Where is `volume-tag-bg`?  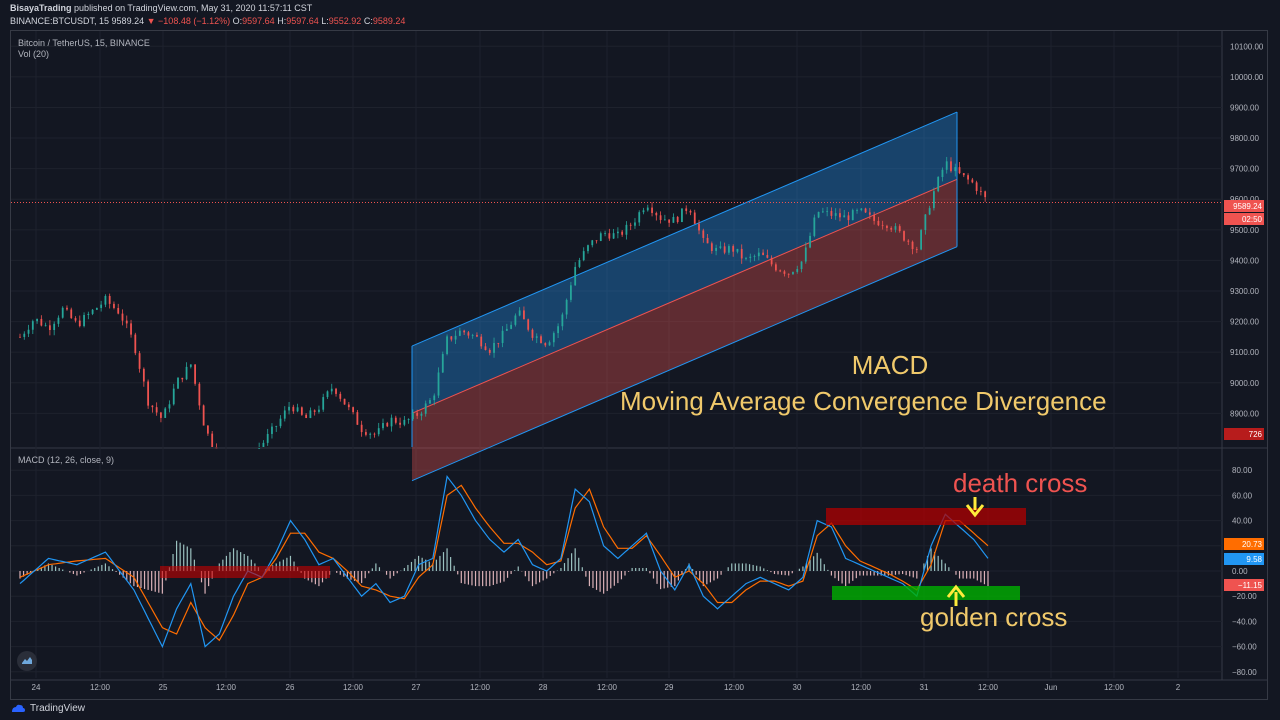 volume-tag-bg is located at coordinates (1244, 434).